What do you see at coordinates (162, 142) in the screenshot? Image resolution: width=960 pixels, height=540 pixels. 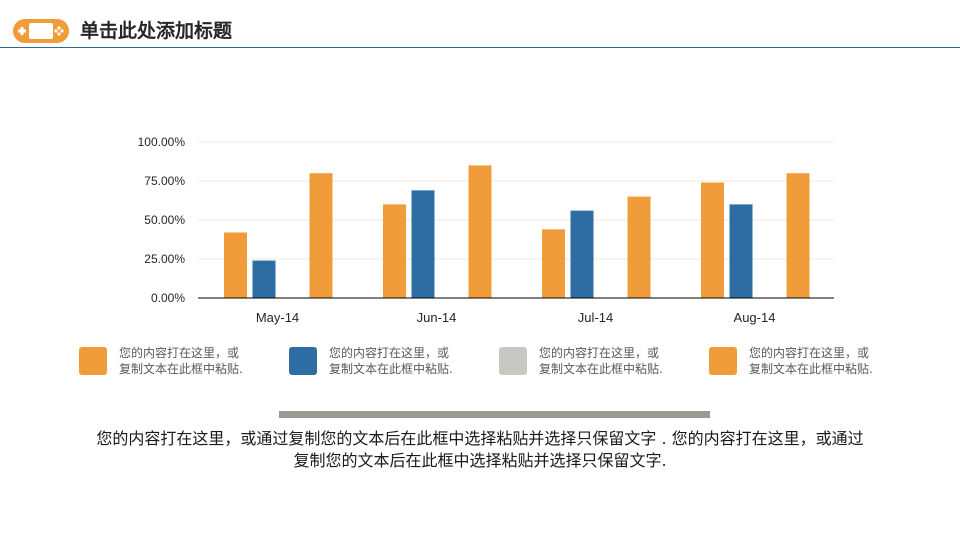 I see `y-tick-label: 100.00%` at bounding box center [162, 142].